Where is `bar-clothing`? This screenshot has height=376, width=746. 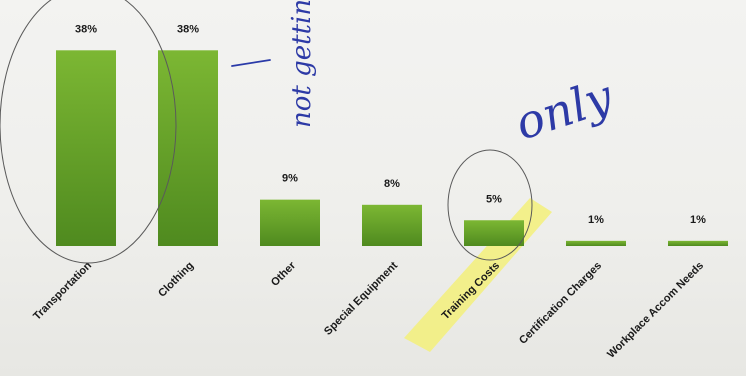 bar-clothing is located at coordinates (188, 148).